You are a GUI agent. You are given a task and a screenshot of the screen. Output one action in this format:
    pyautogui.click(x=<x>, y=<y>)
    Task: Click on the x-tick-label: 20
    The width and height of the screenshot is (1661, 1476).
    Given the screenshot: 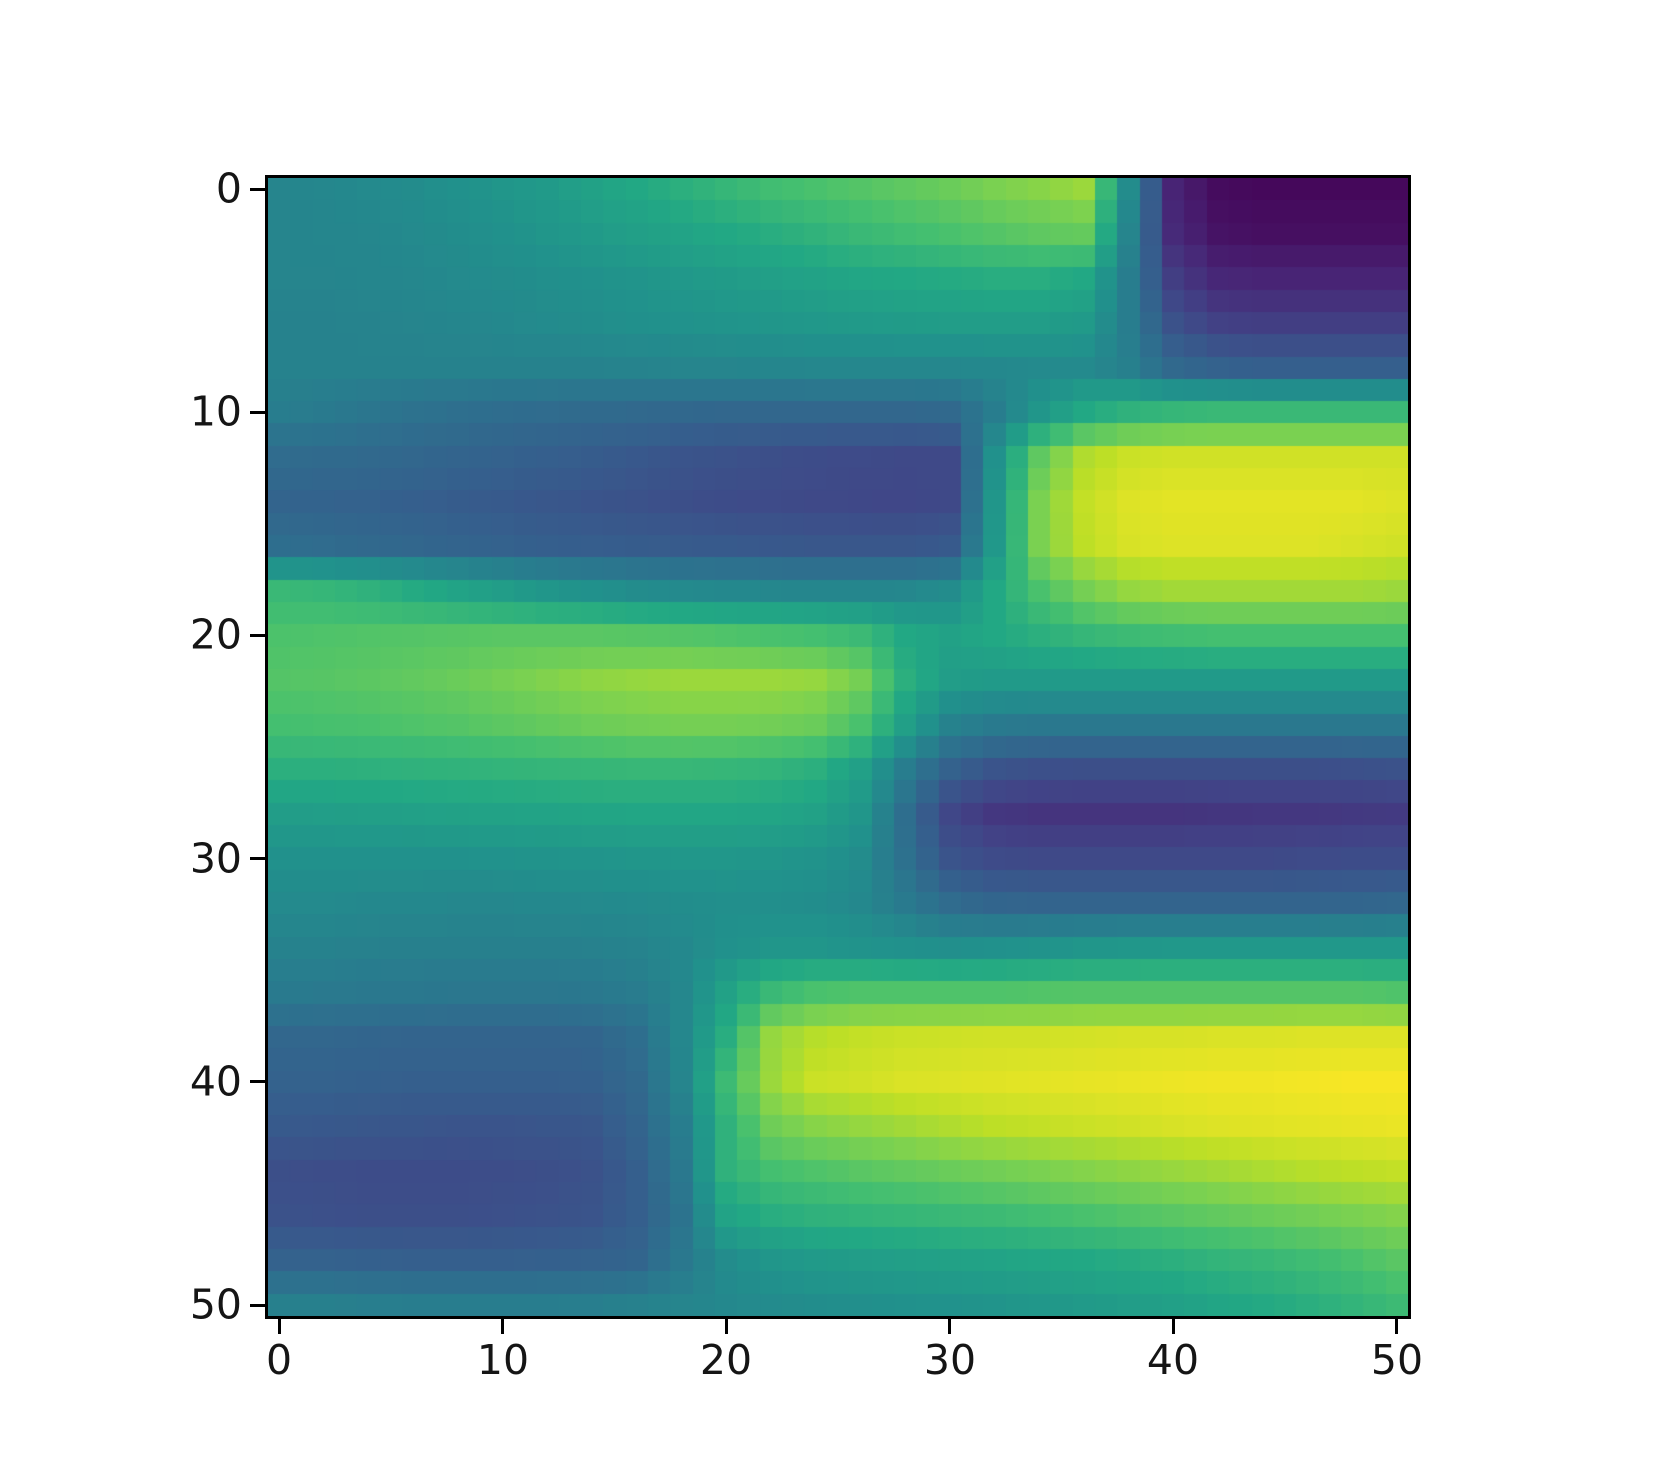 What is the action you would take?
    pyautogui.click(x=726, y=1360)
    